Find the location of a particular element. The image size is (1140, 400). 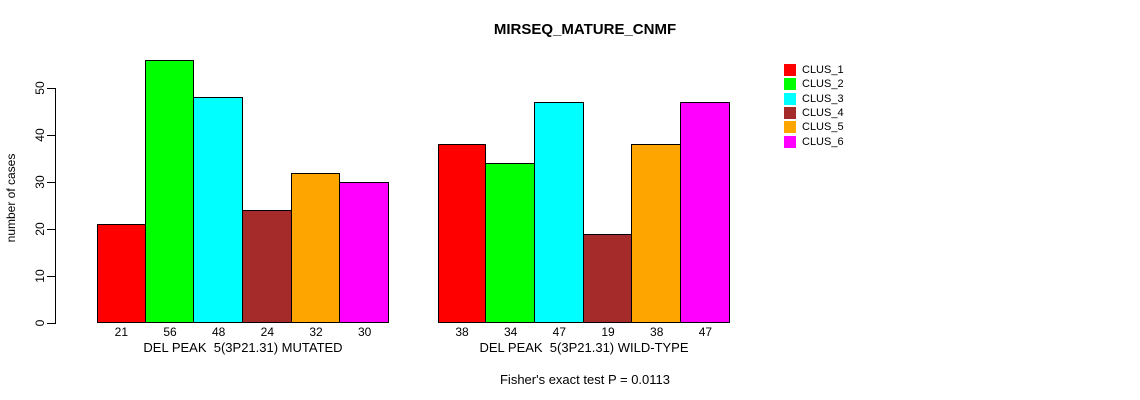

y-tick-label: 50 is located at coordinates (40, 88).